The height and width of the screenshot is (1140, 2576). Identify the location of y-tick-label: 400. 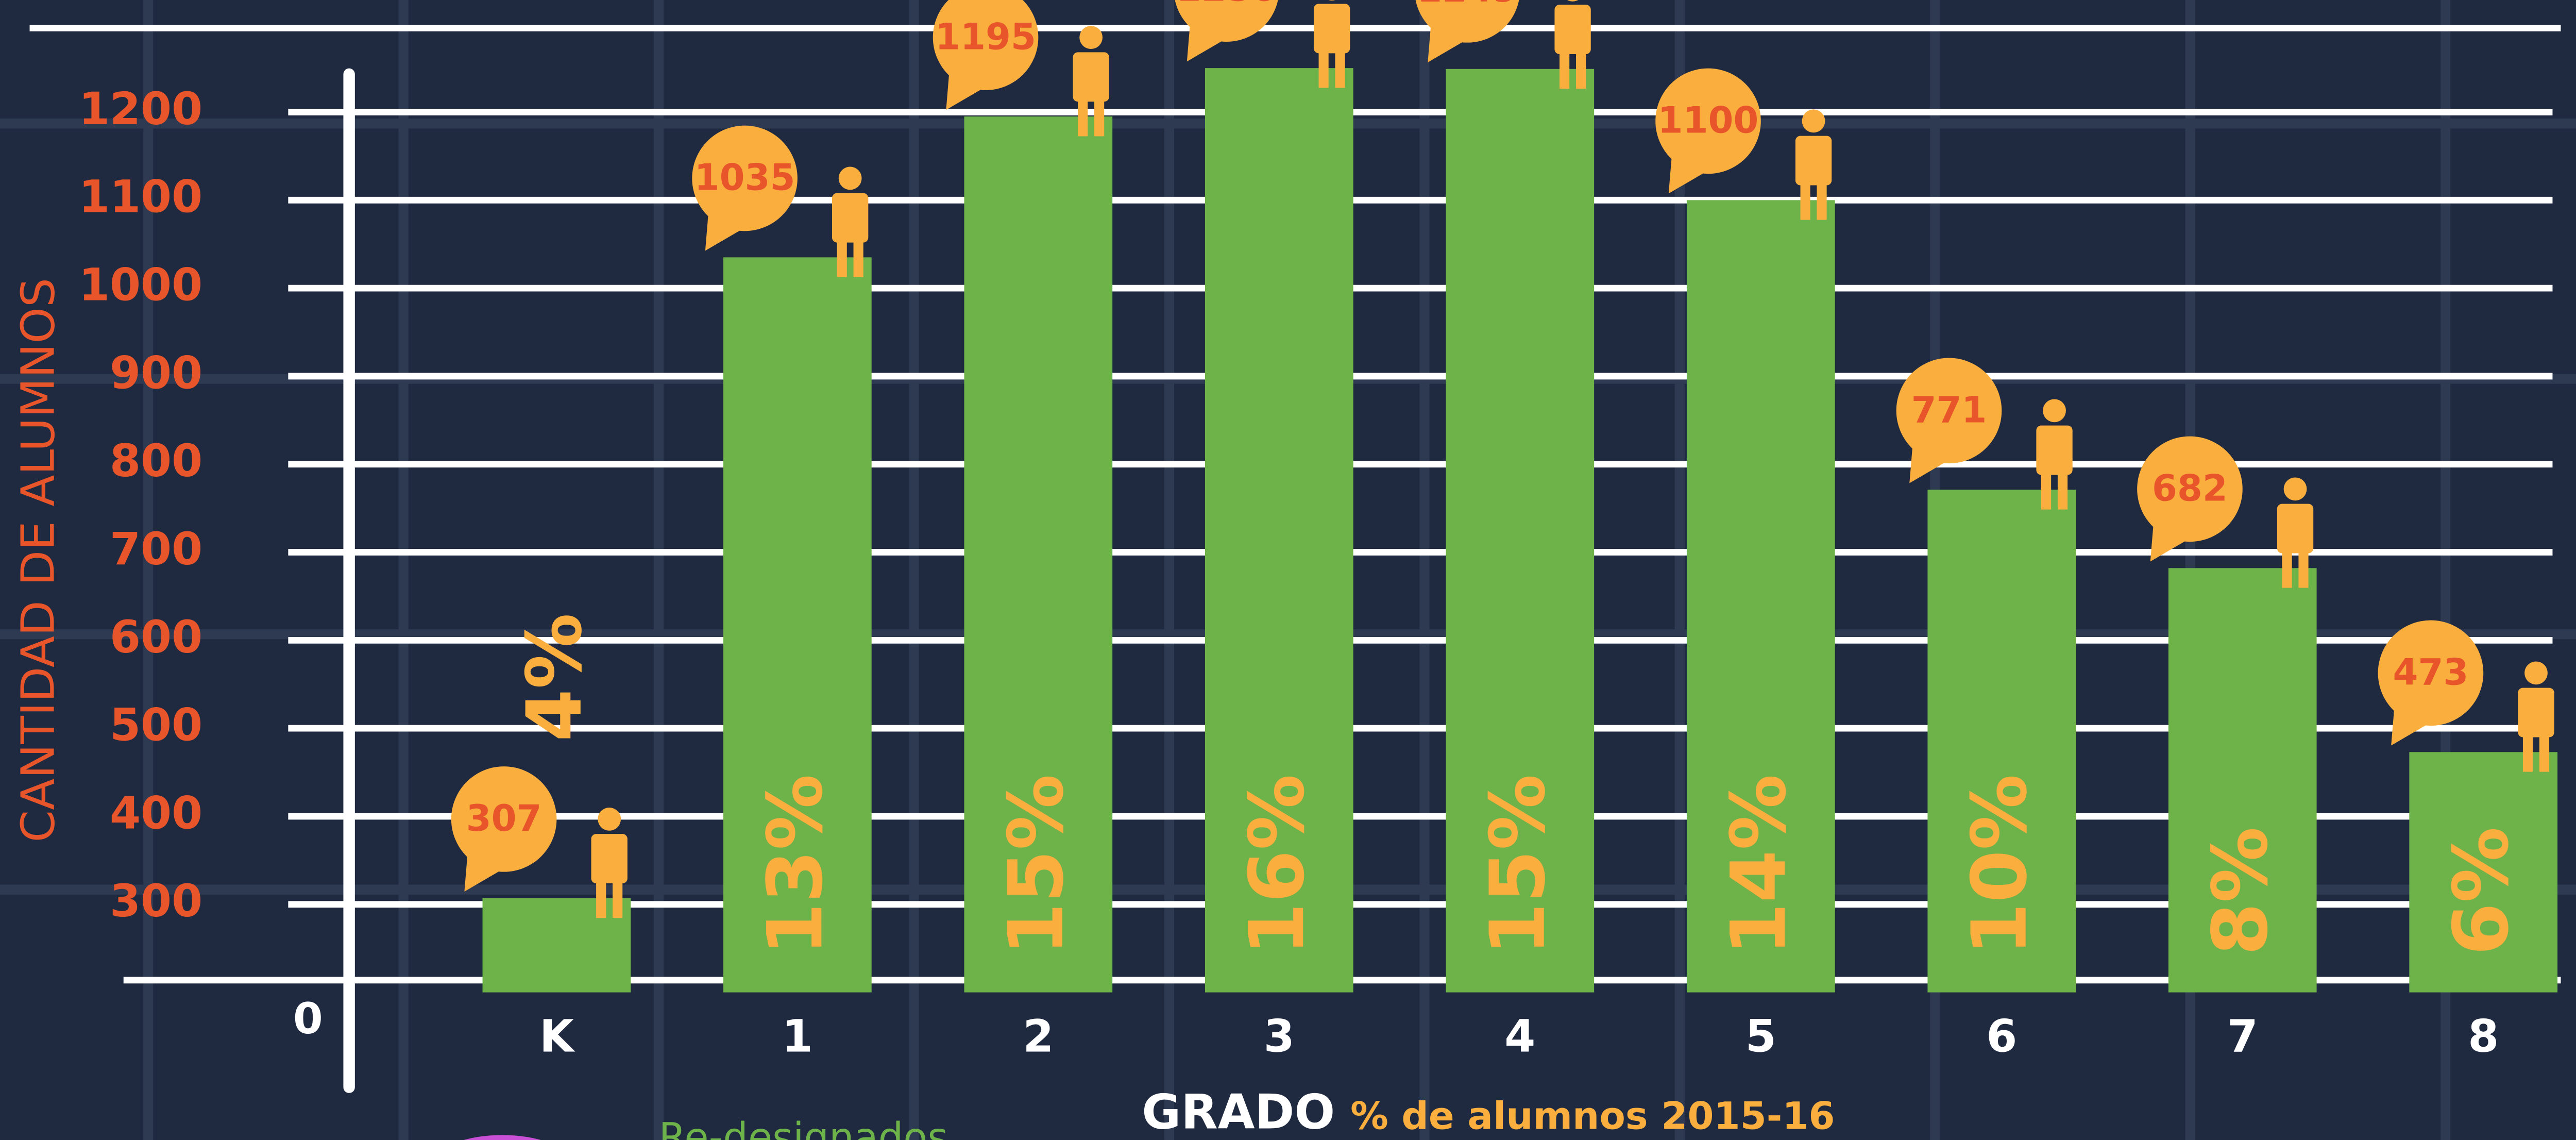
(156, 813).